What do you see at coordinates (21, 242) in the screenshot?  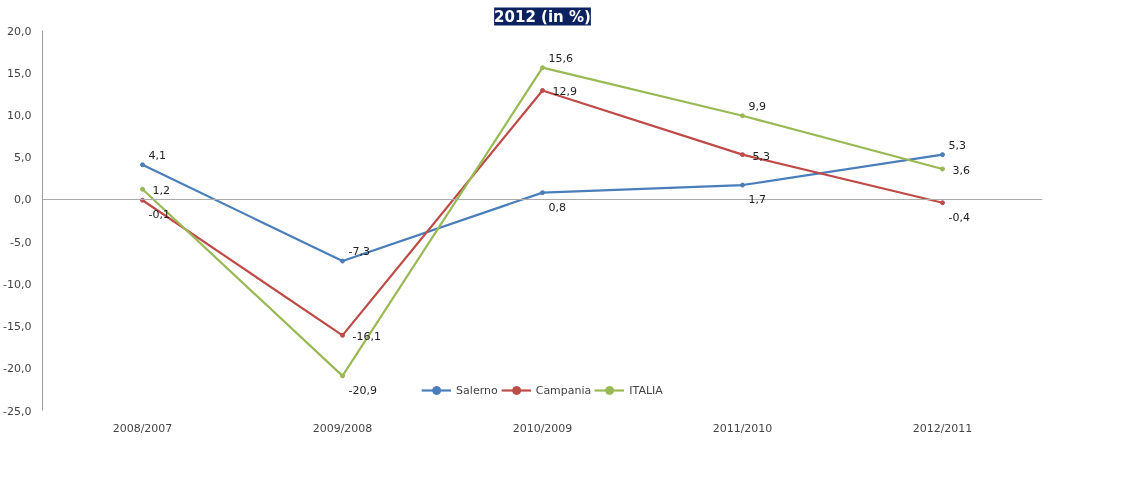 I see `y-tick-label: -5,0` at bounding box center [21, 242].